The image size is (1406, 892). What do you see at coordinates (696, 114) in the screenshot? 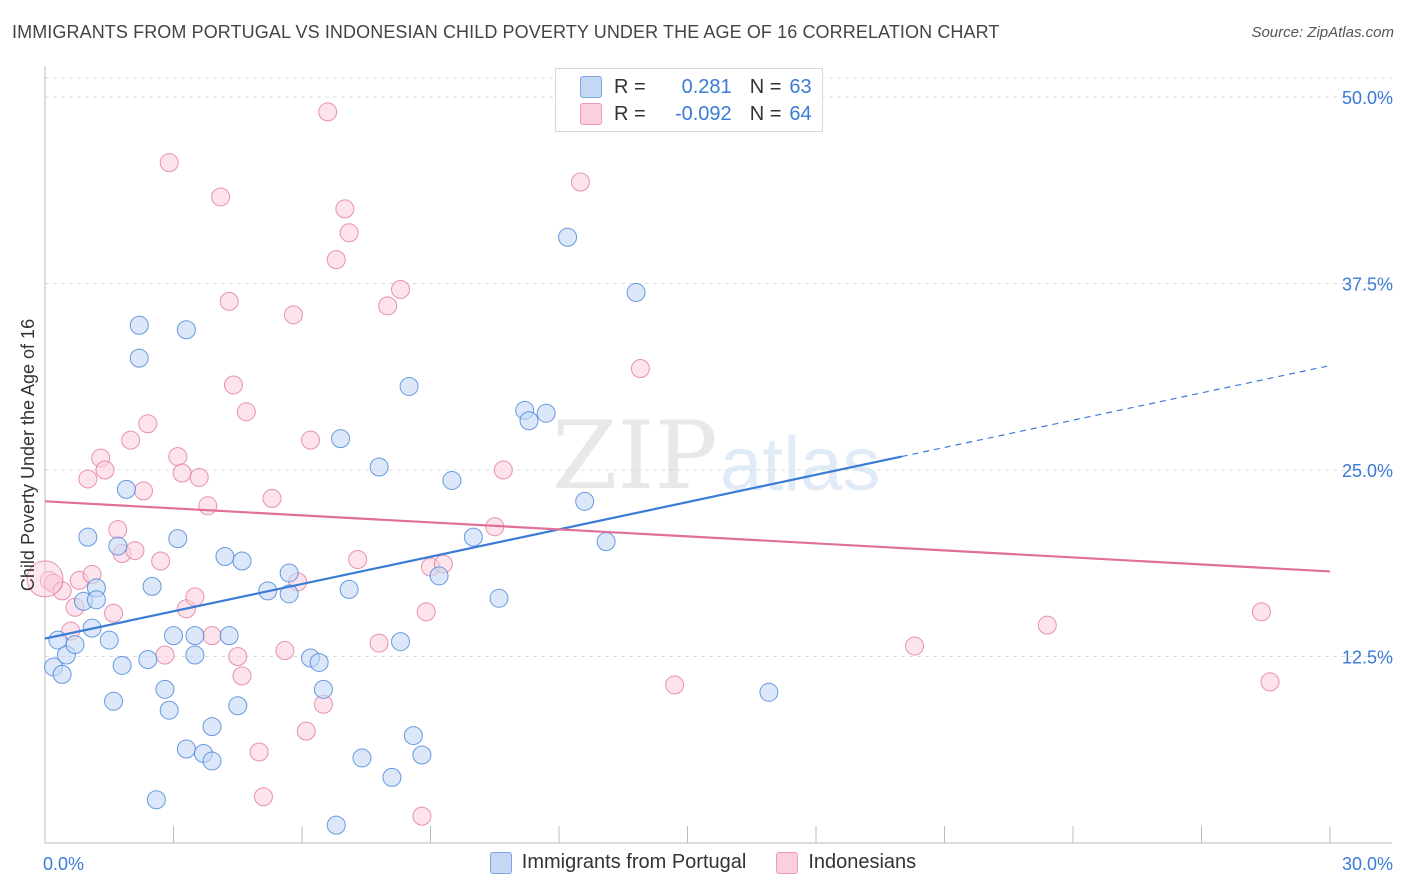
I see `legend-row-indonesians: R = -0.092 N = 64` at bounding box center [696, 114].